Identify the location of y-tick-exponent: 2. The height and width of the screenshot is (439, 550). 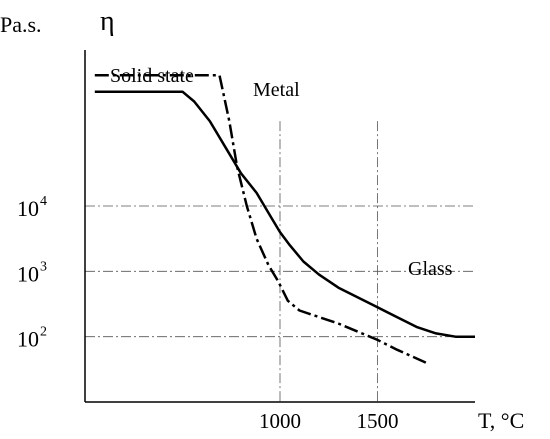
(43, 332).